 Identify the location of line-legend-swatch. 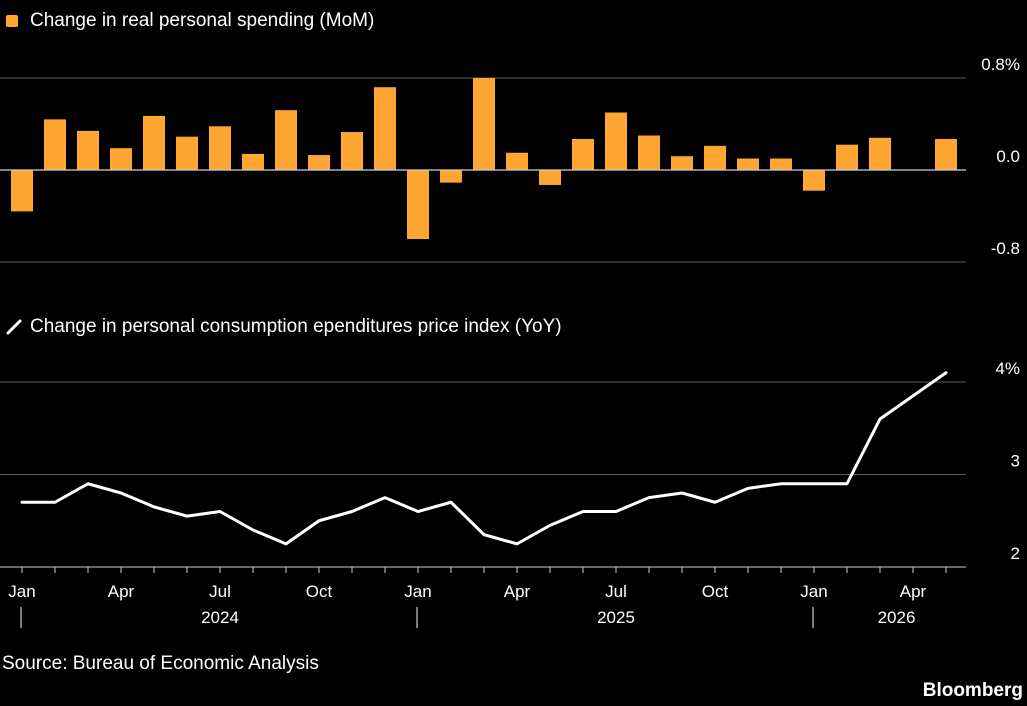
(14, 327).